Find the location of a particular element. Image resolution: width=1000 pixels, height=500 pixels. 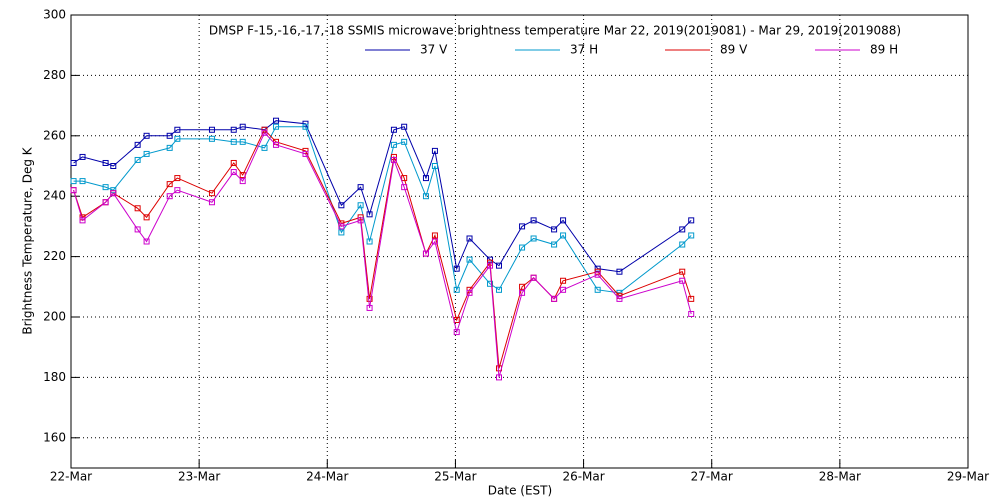

x-tick-label: 25-Mar is located at coordinates (455, 477).